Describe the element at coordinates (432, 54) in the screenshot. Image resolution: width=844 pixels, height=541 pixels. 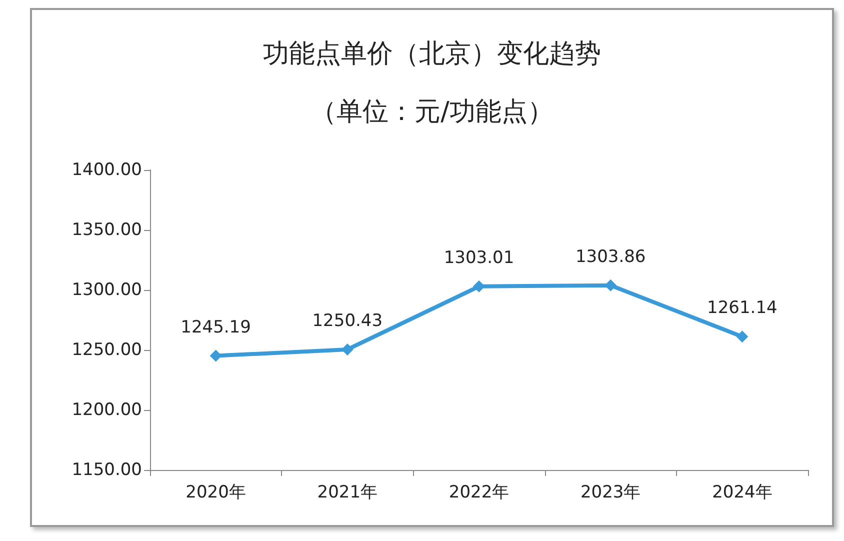
I see `chart-title: 功能点单价（北京）变化趋势` at that location.